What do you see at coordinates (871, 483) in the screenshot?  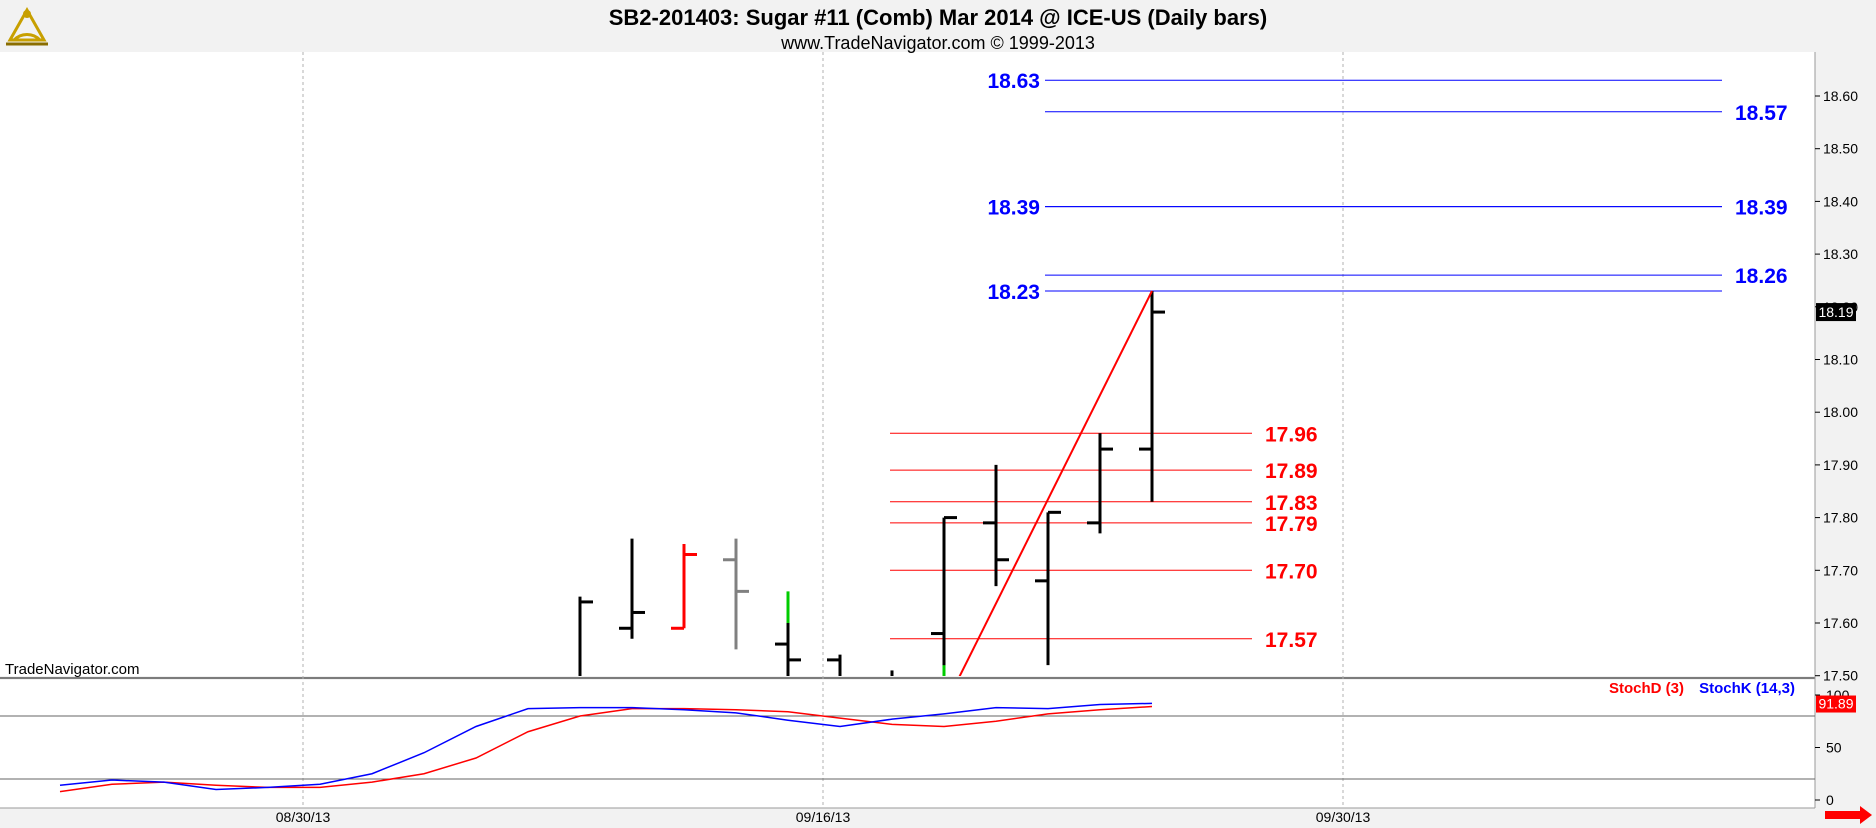 I see `bars-layer` at bounding box center [871, 483].